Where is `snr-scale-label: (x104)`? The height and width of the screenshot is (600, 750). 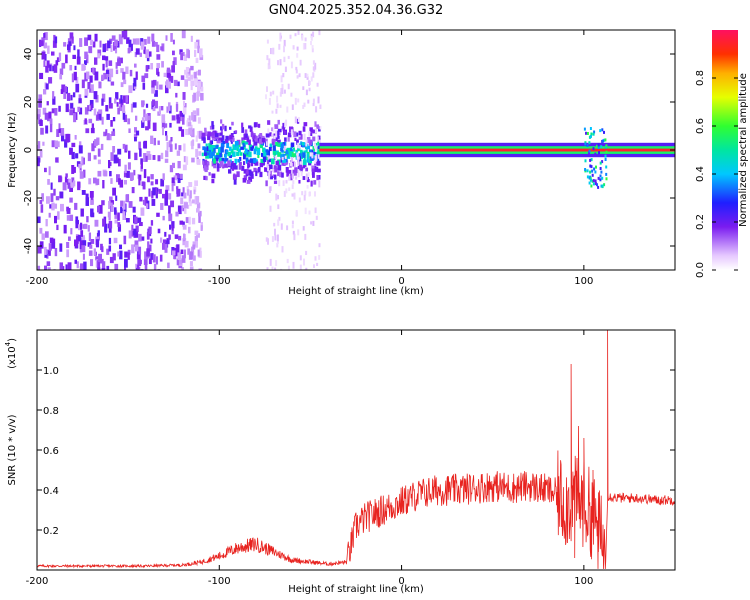
snr-scale-label: (x104) is located at coordinates (11, 353).